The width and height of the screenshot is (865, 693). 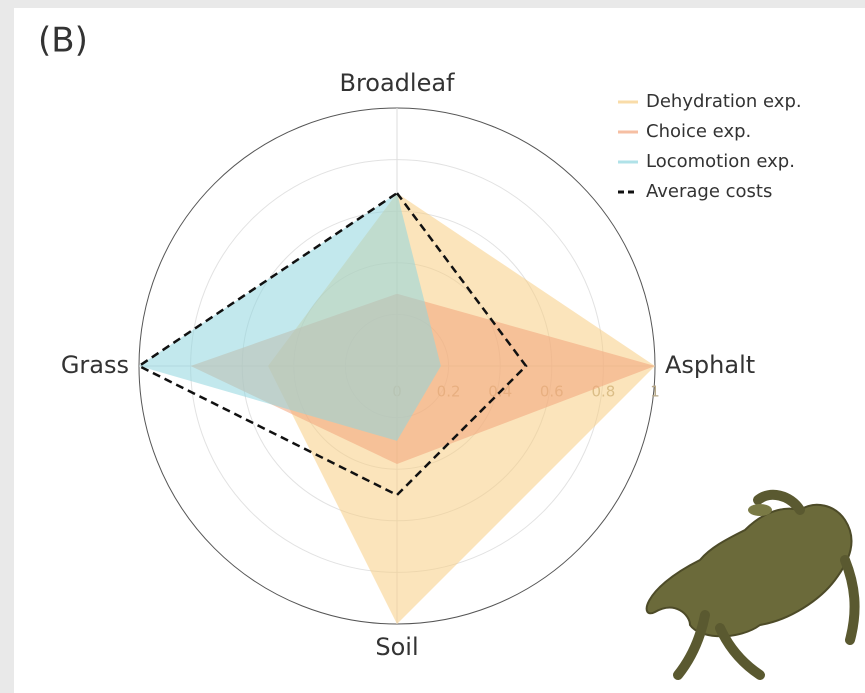 What do you see at coordinates (698, 131) in the screenshot?
I see `legend-label: Choice exp.` at bounding box center [698, 131].